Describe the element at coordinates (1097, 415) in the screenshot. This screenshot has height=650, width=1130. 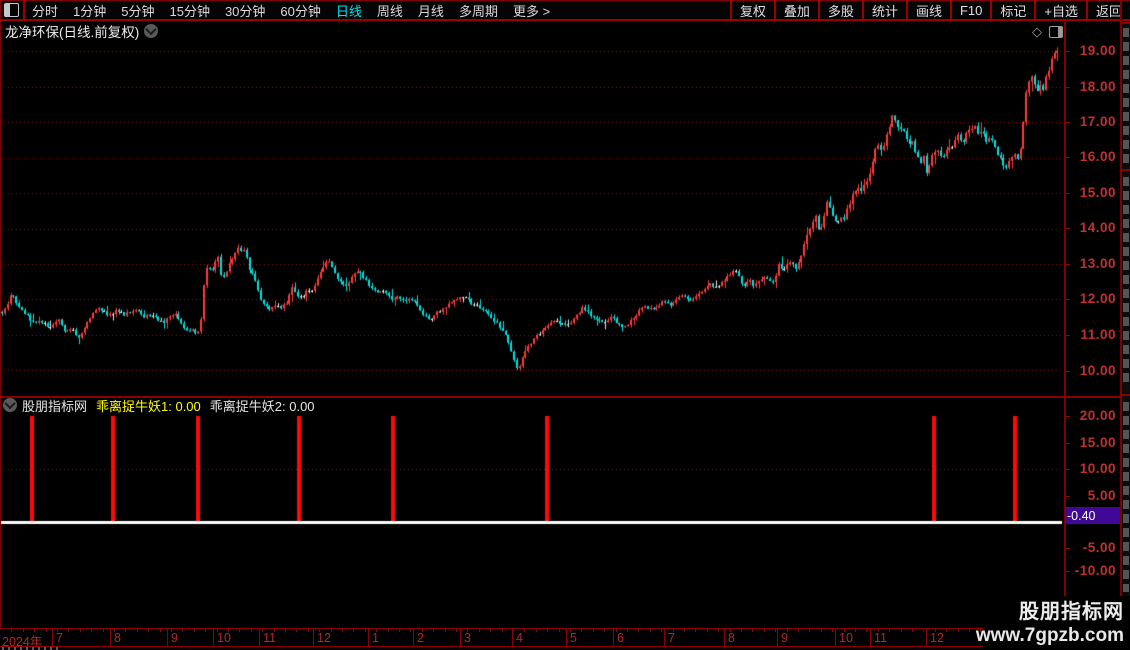
I see `indicator-axis-label: 20.00` at that location.